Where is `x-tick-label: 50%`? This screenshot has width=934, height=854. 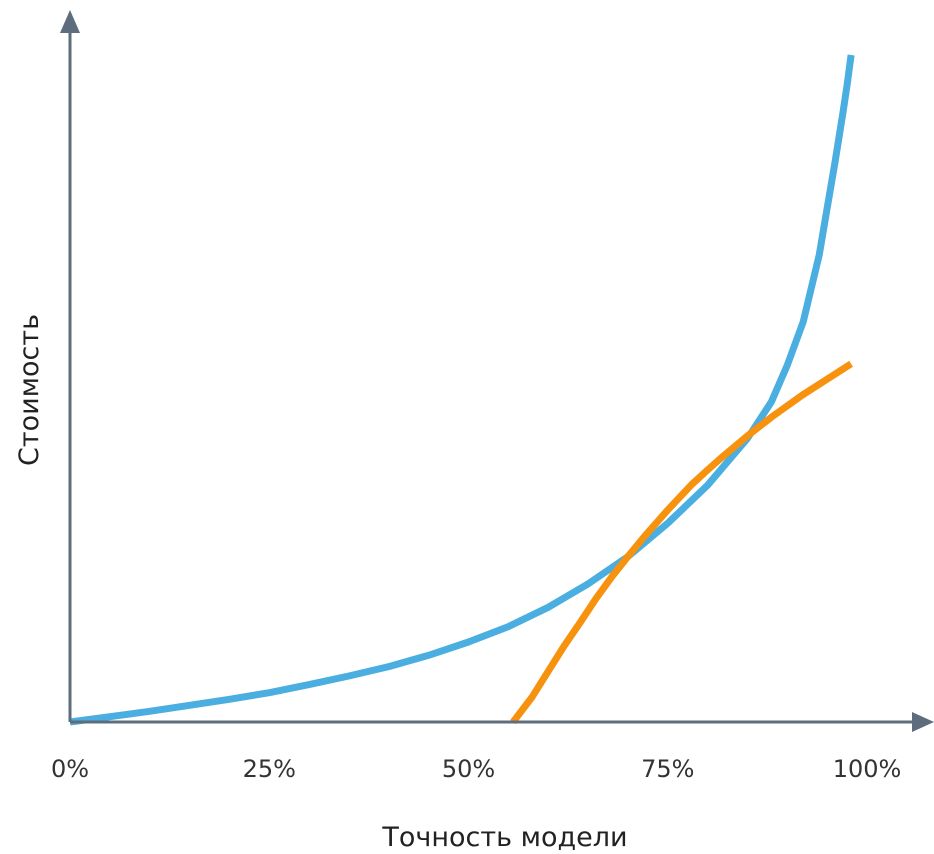
x-tick-label: 50% is located at coordinates (468, 769).